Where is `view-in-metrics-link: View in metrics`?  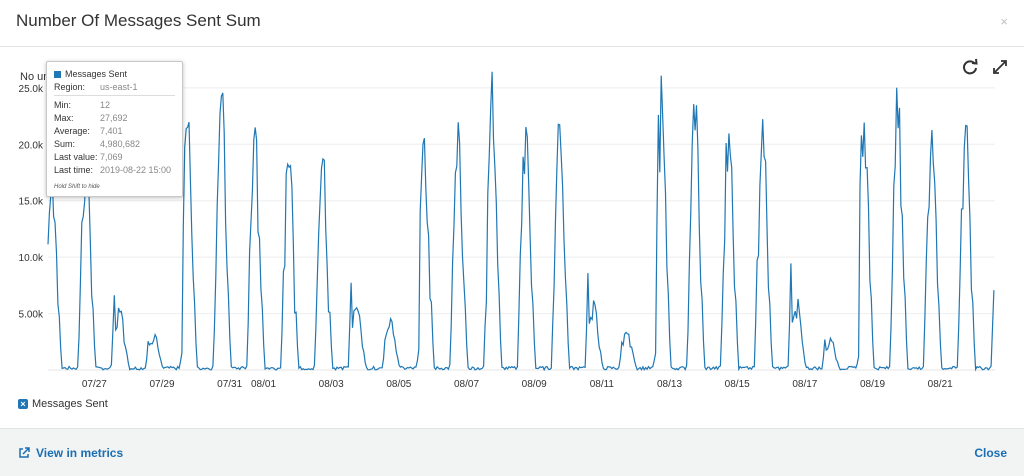
view-in-metrics-link: View in metrics is located at coordinates (70, 453).